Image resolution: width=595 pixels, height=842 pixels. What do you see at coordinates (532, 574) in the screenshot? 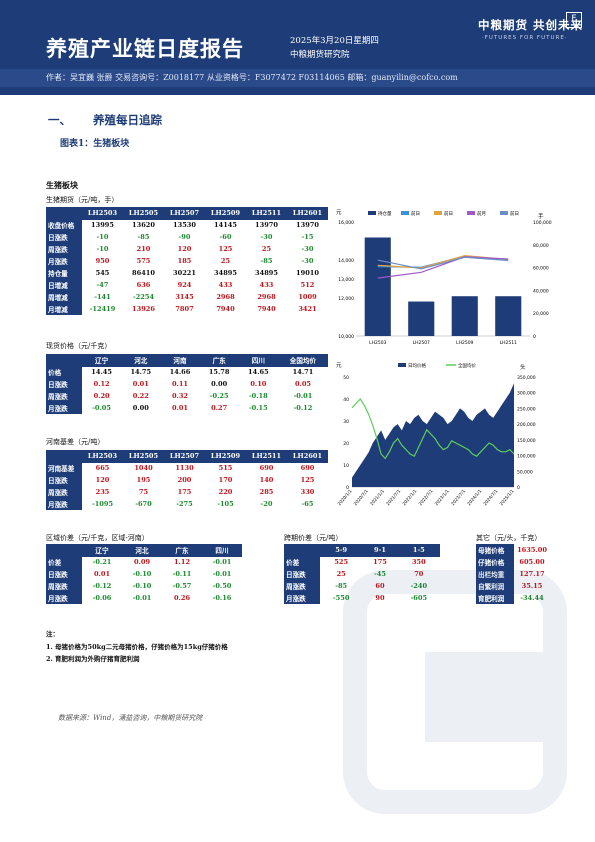
I see `table-cell: 127.17` at bounding box center [532, 574].